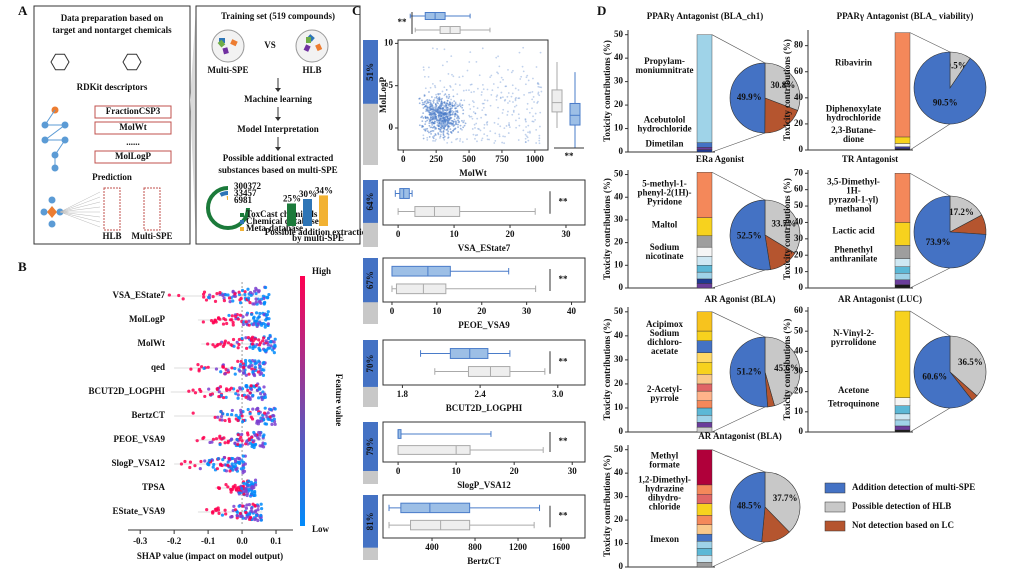 This screenshot has height=571, width=1015. Describe the element at coordinates (664, 351) in the screenshot. I see `bar-label: acetate` at that location.